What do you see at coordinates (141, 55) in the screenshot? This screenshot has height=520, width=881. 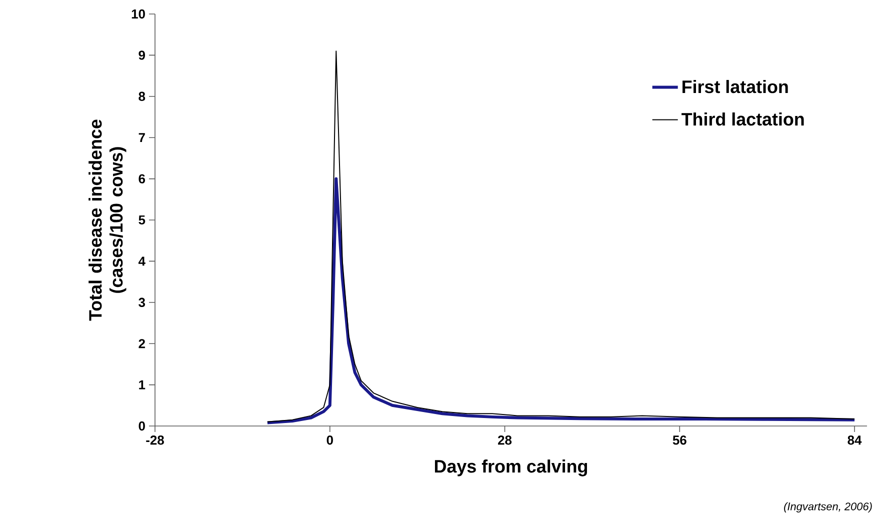 I see `y-tick-label: 9` at bounding box center [141, 55].